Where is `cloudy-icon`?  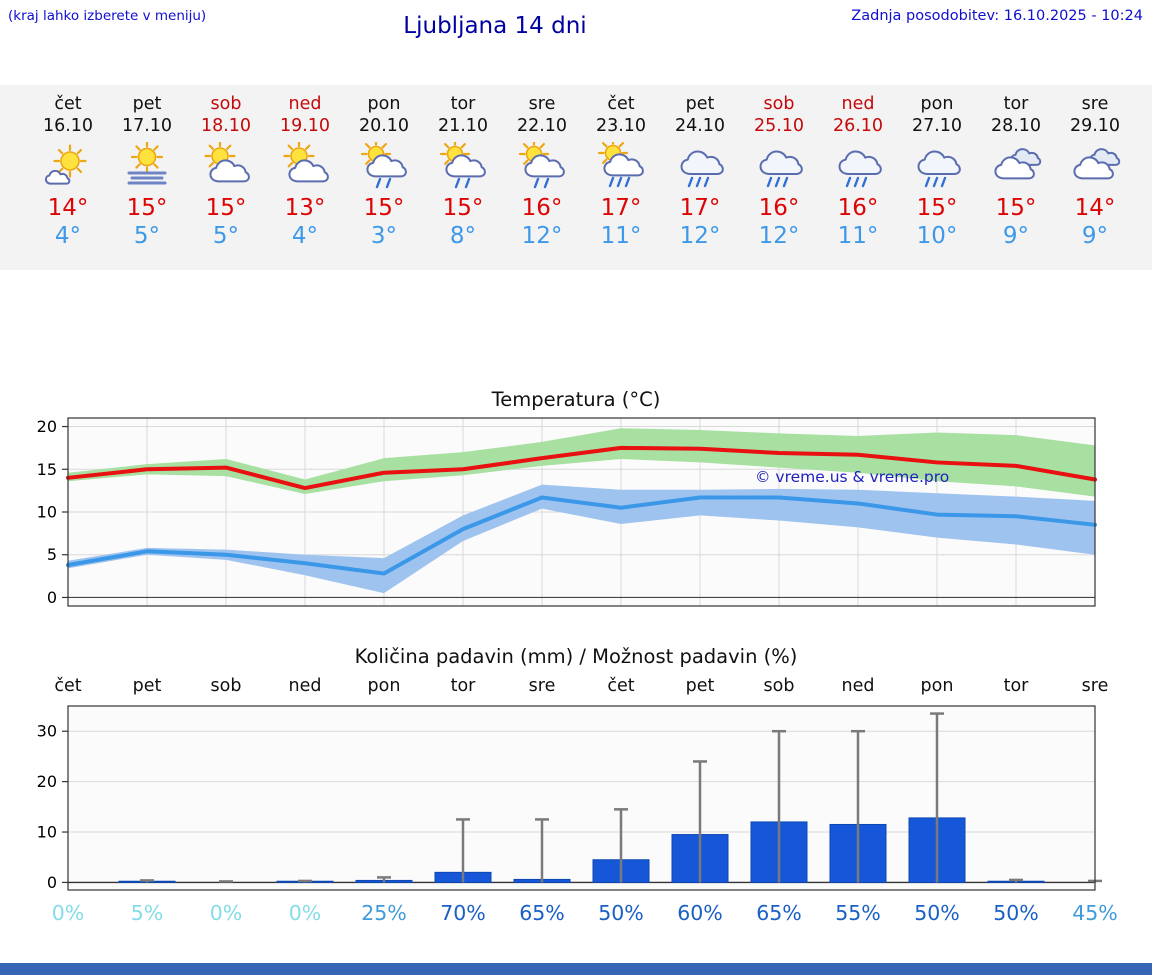
cloudy-icon is located at coordinates (1095, 166).